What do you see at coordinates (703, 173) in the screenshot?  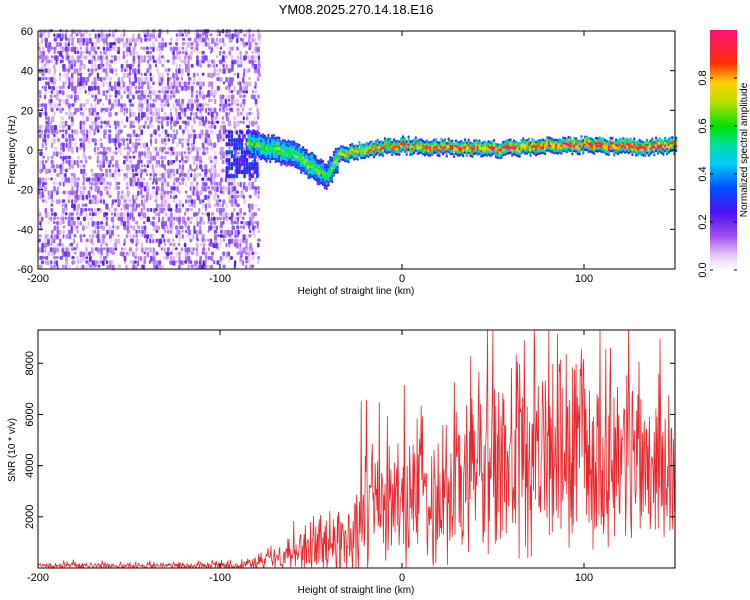 I see `colorbar-tick-label: 0.4` at bounding box center [703, 173].